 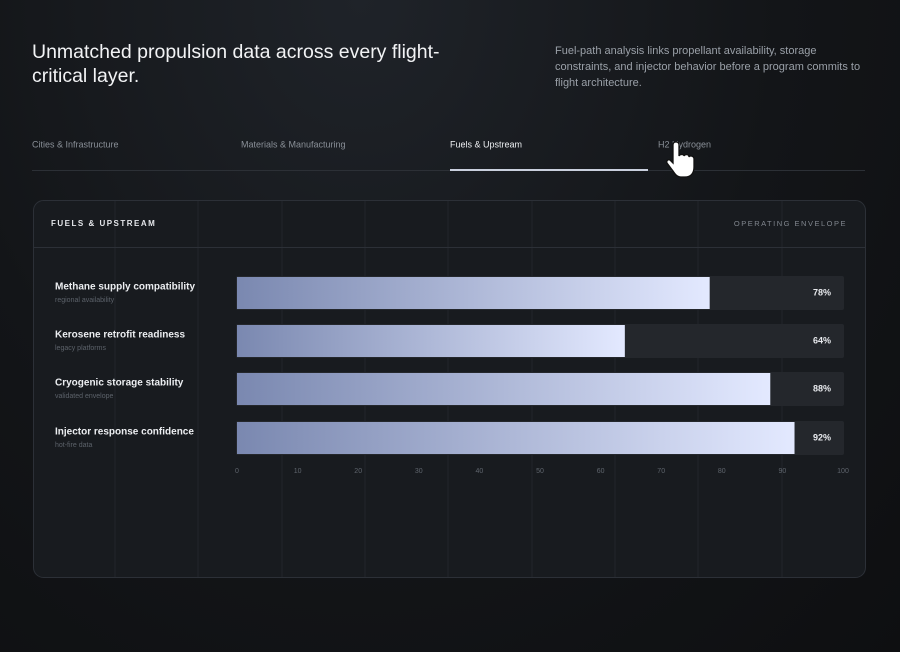 I want to click on value-label: 64%, so click(x=822, y=340).